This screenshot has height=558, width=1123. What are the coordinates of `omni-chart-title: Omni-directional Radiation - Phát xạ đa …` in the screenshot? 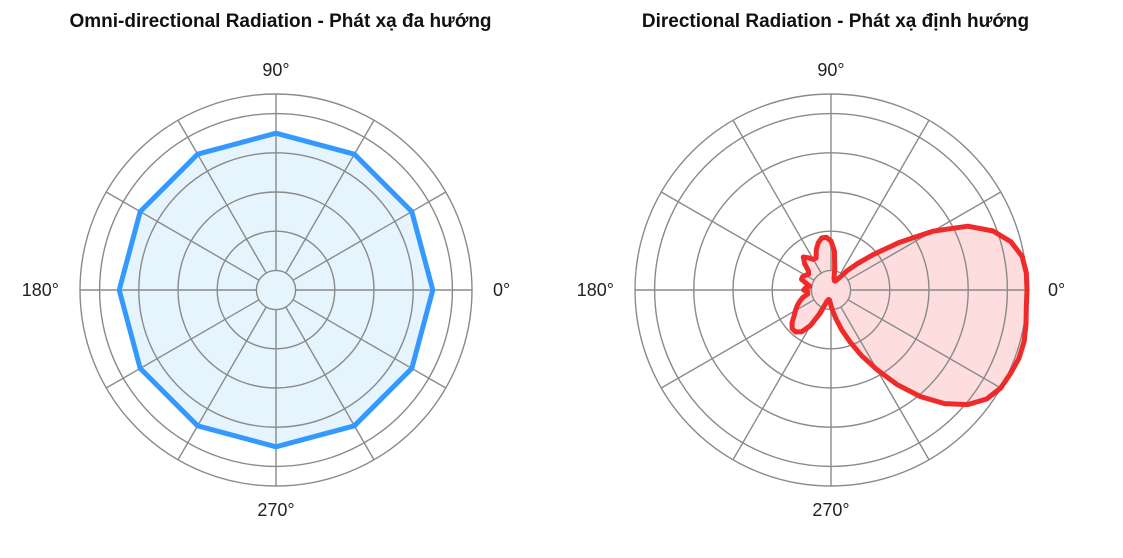 It's located at (280, 21).